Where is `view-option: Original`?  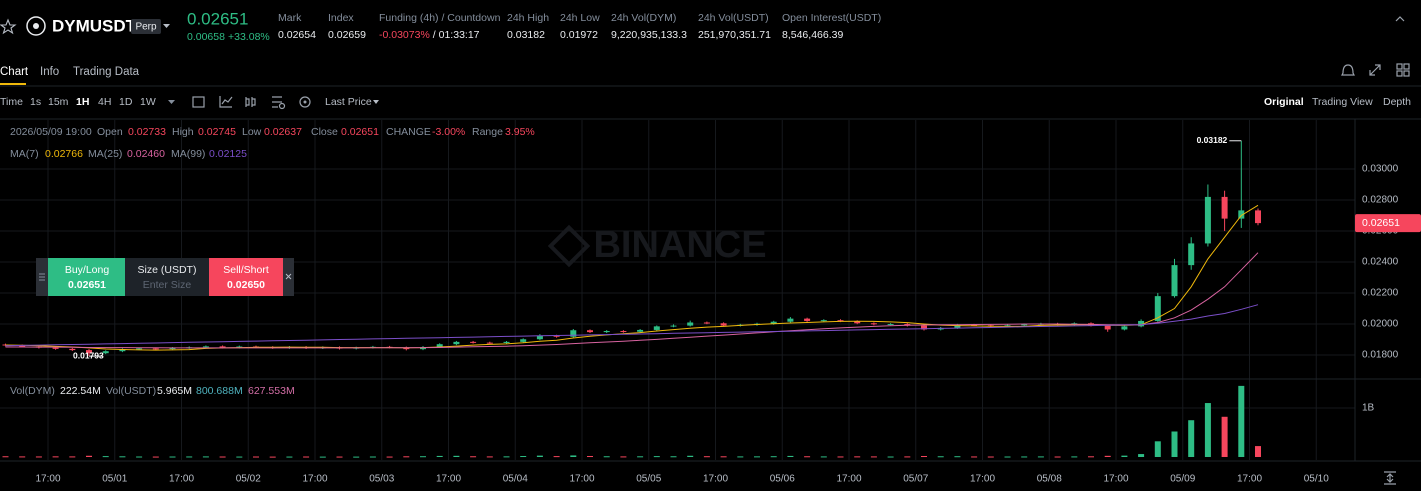
view-option: Original is located at coordinates (1284, 102).